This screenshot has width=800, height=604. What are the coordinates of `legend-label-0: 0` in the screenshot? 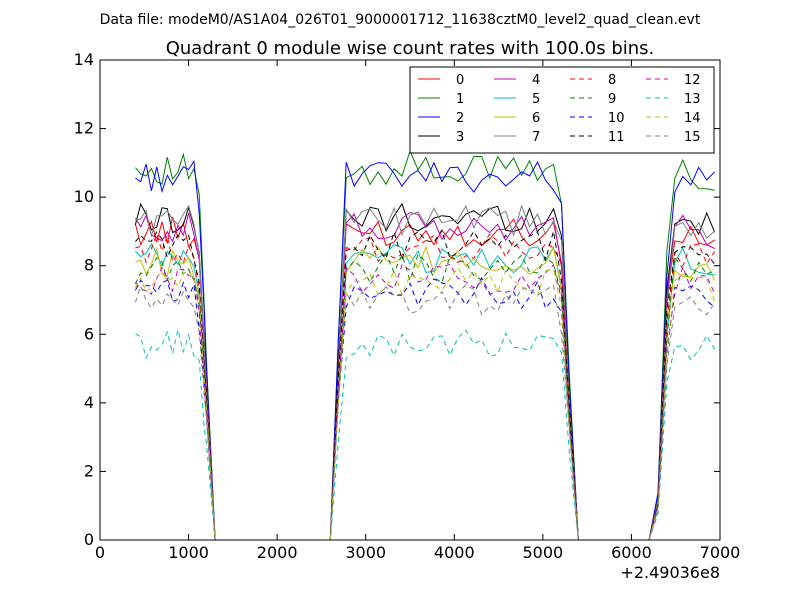 It's located at (460, 80).